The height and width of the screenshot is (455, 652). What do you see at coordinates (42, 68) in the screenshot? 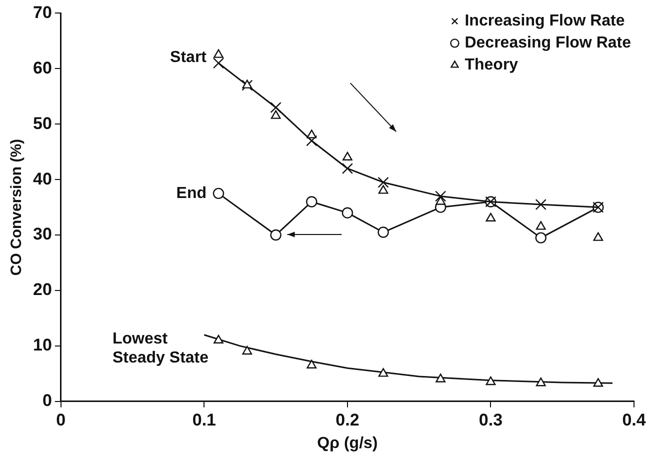
I see `y-tick-label: 60` at bounding box center [42, 68].